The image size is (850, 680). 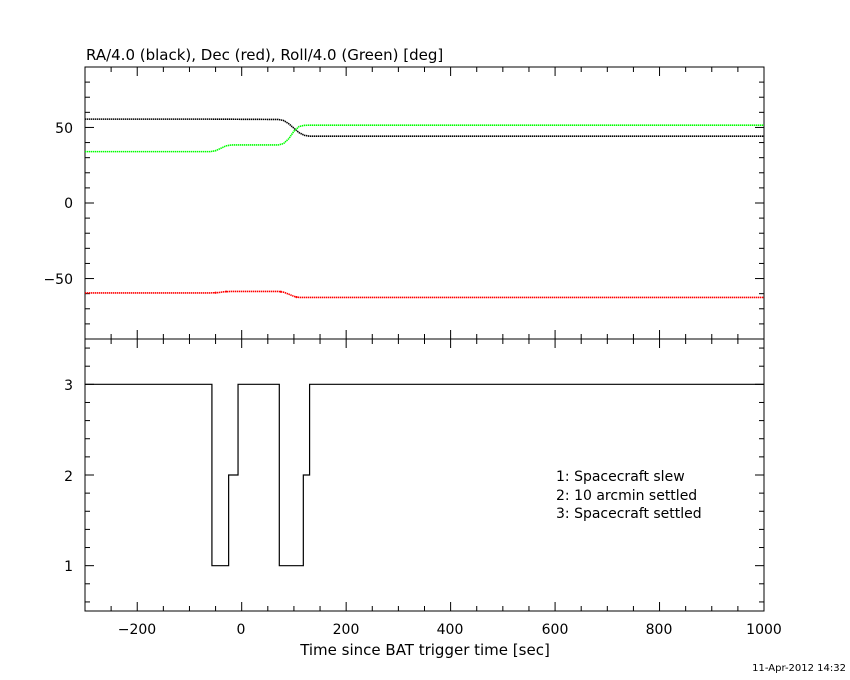 What do you see at coordinates (424, 294) in the screenshot?
I see `top-series-dec` at bounding box center [424, 294].